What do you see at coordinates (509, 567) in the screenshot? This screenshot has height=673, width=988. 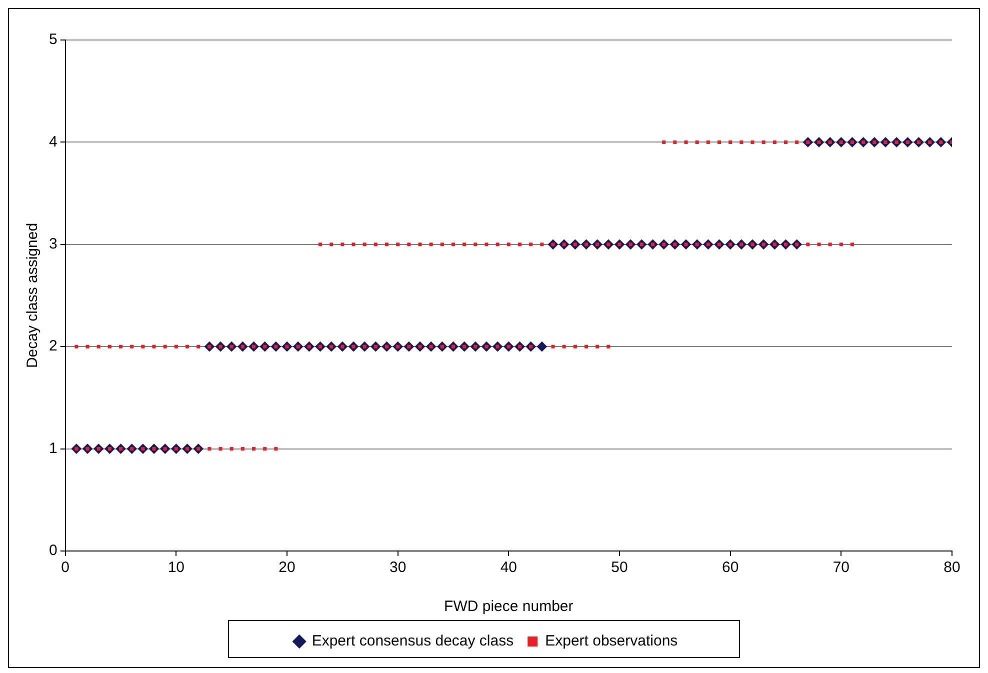 I see `x-tick-label: 40` at bounding box center [509, 567].